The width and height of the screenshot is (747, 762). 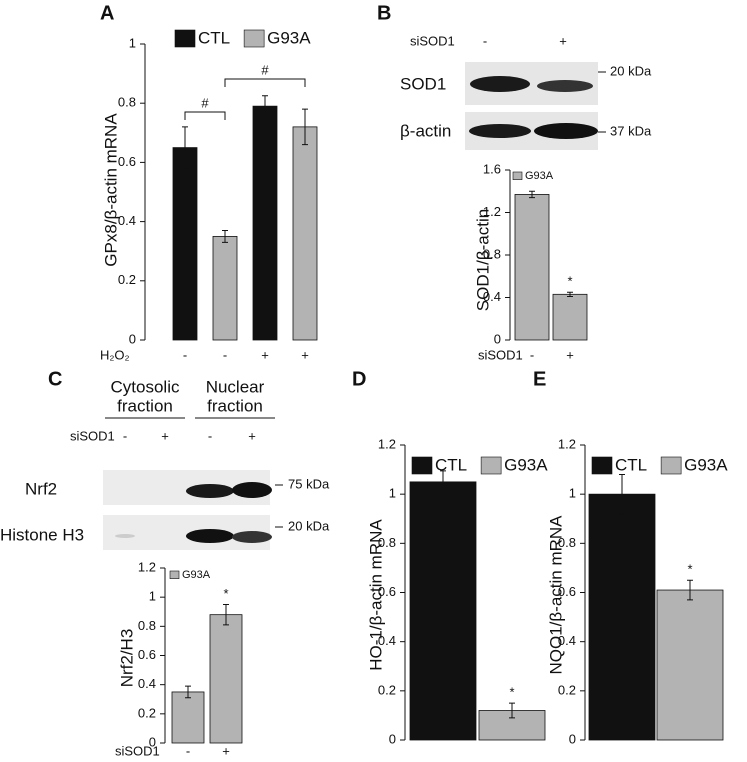 I want to click on blot-row-label: SOD1, so click(x=423, y=83).